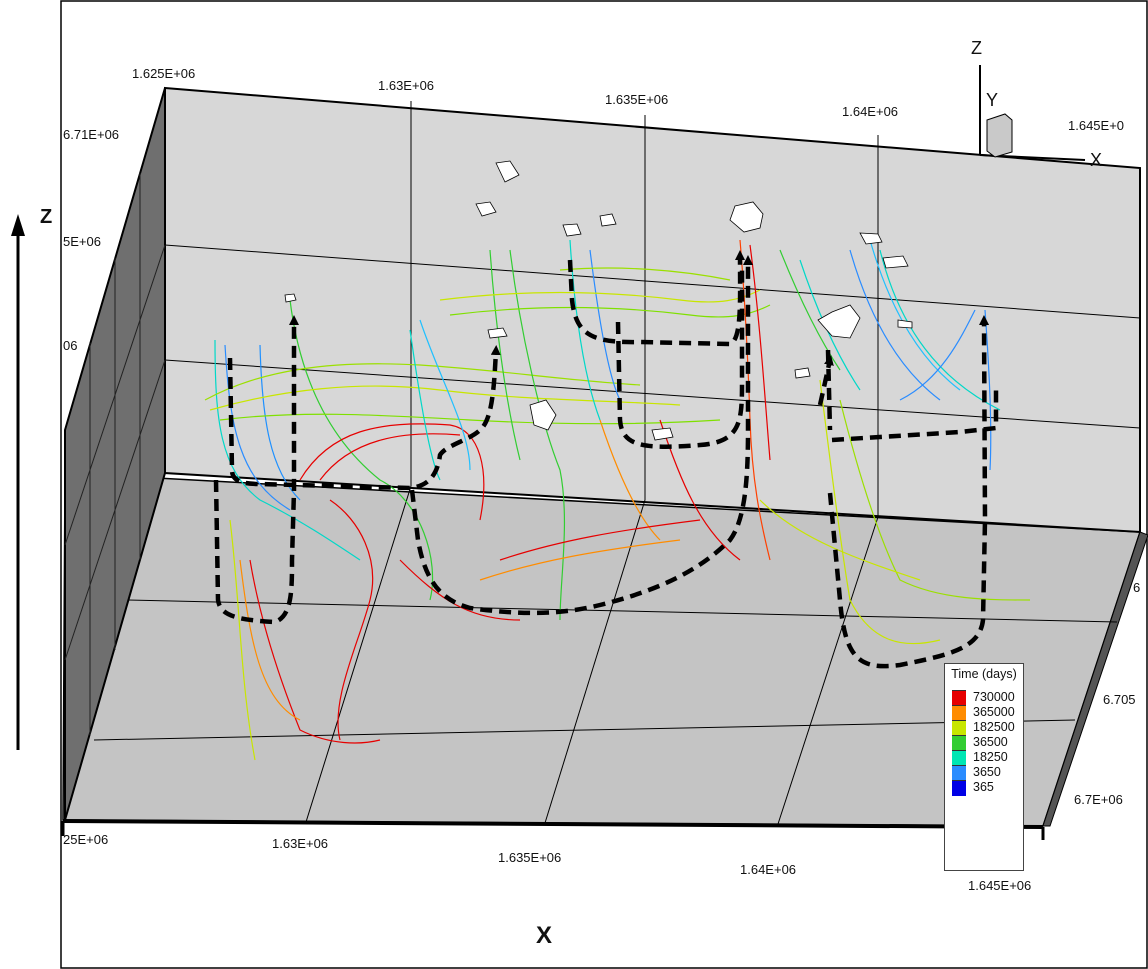 The image size is (1148, 969). Describe the element at coordinates (1096, 160) in the screenshot. I see `triad-x-label: X` at that location.